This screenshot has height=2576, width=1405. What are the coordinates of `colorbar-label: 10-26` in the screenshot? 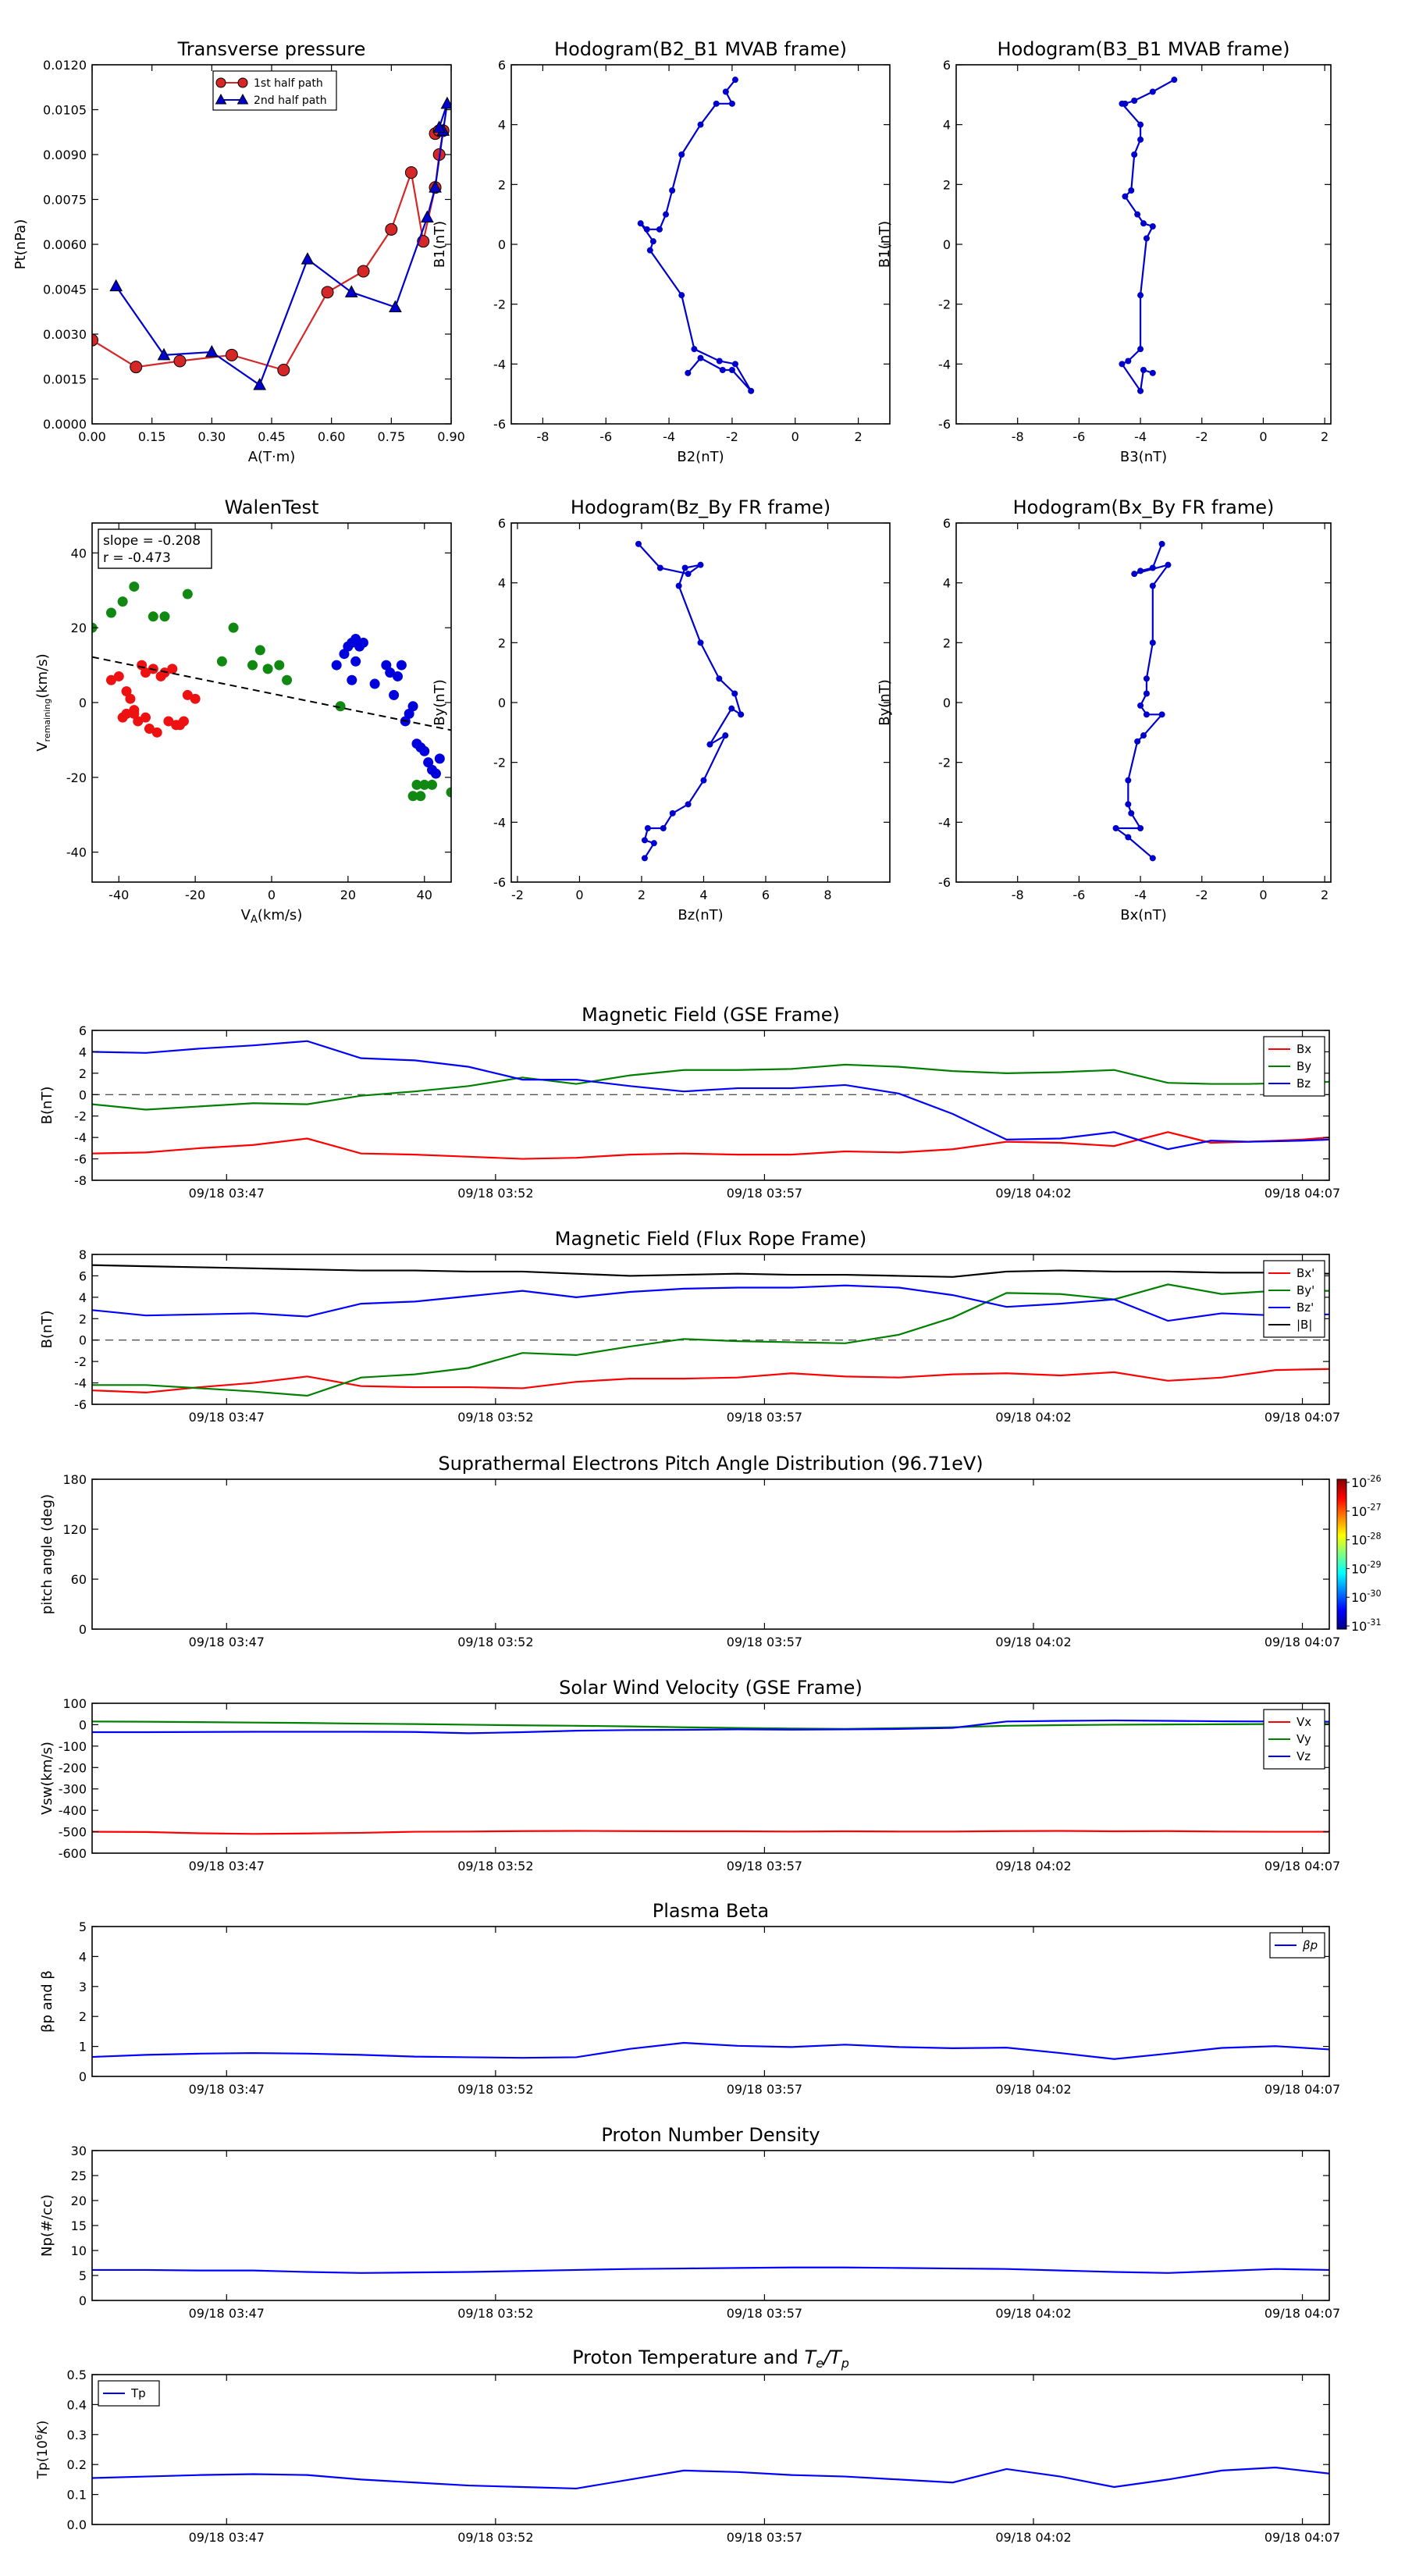 It's located at (1366, 1482).